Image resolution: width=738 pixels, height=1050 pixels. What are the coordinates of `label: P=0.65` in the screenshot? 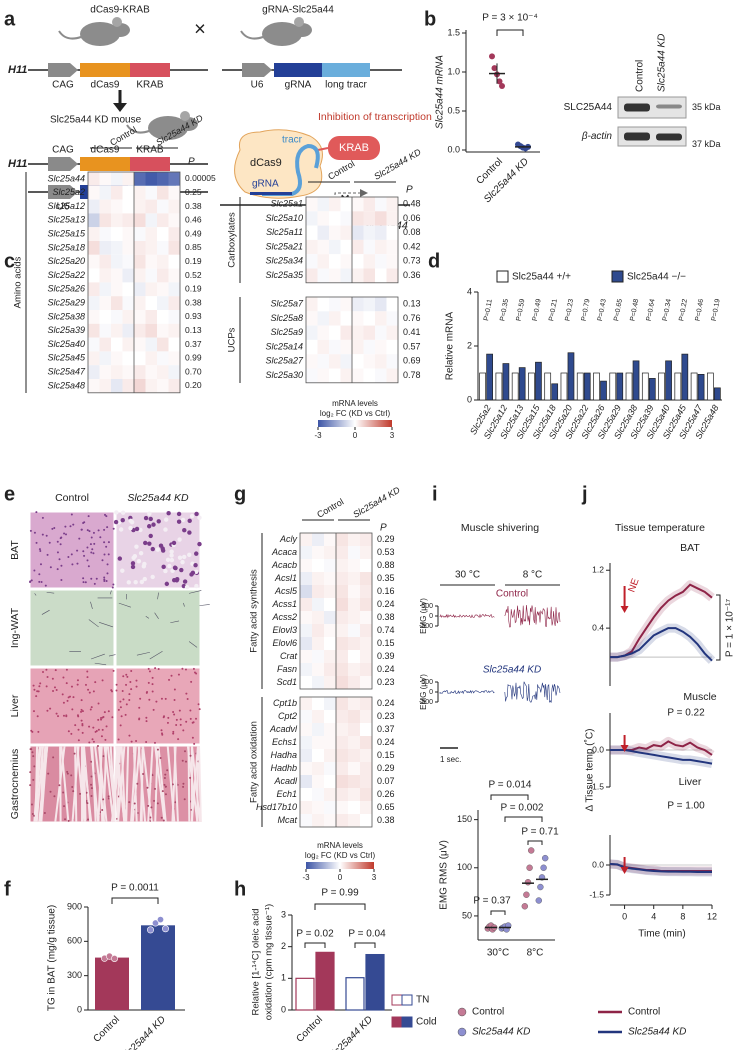 It's located at (618, 309).